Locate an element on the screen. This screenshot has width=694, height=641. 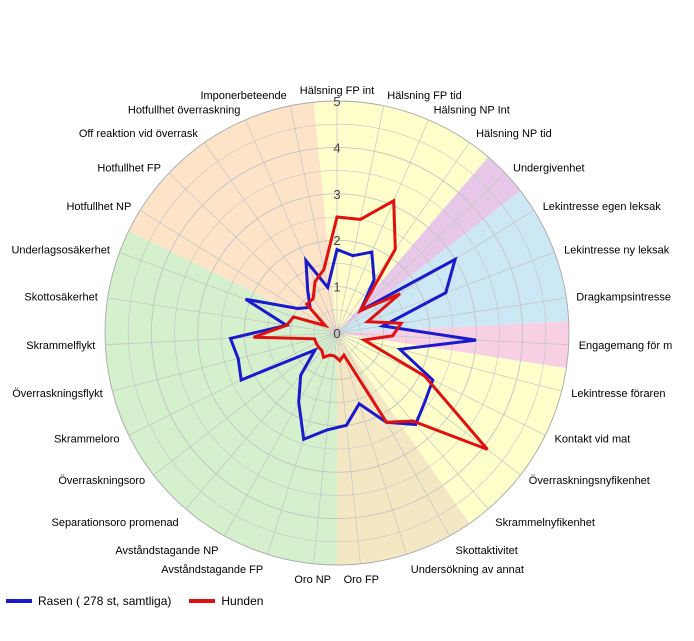
series-line-hunden is located at coordinates (371, 324).